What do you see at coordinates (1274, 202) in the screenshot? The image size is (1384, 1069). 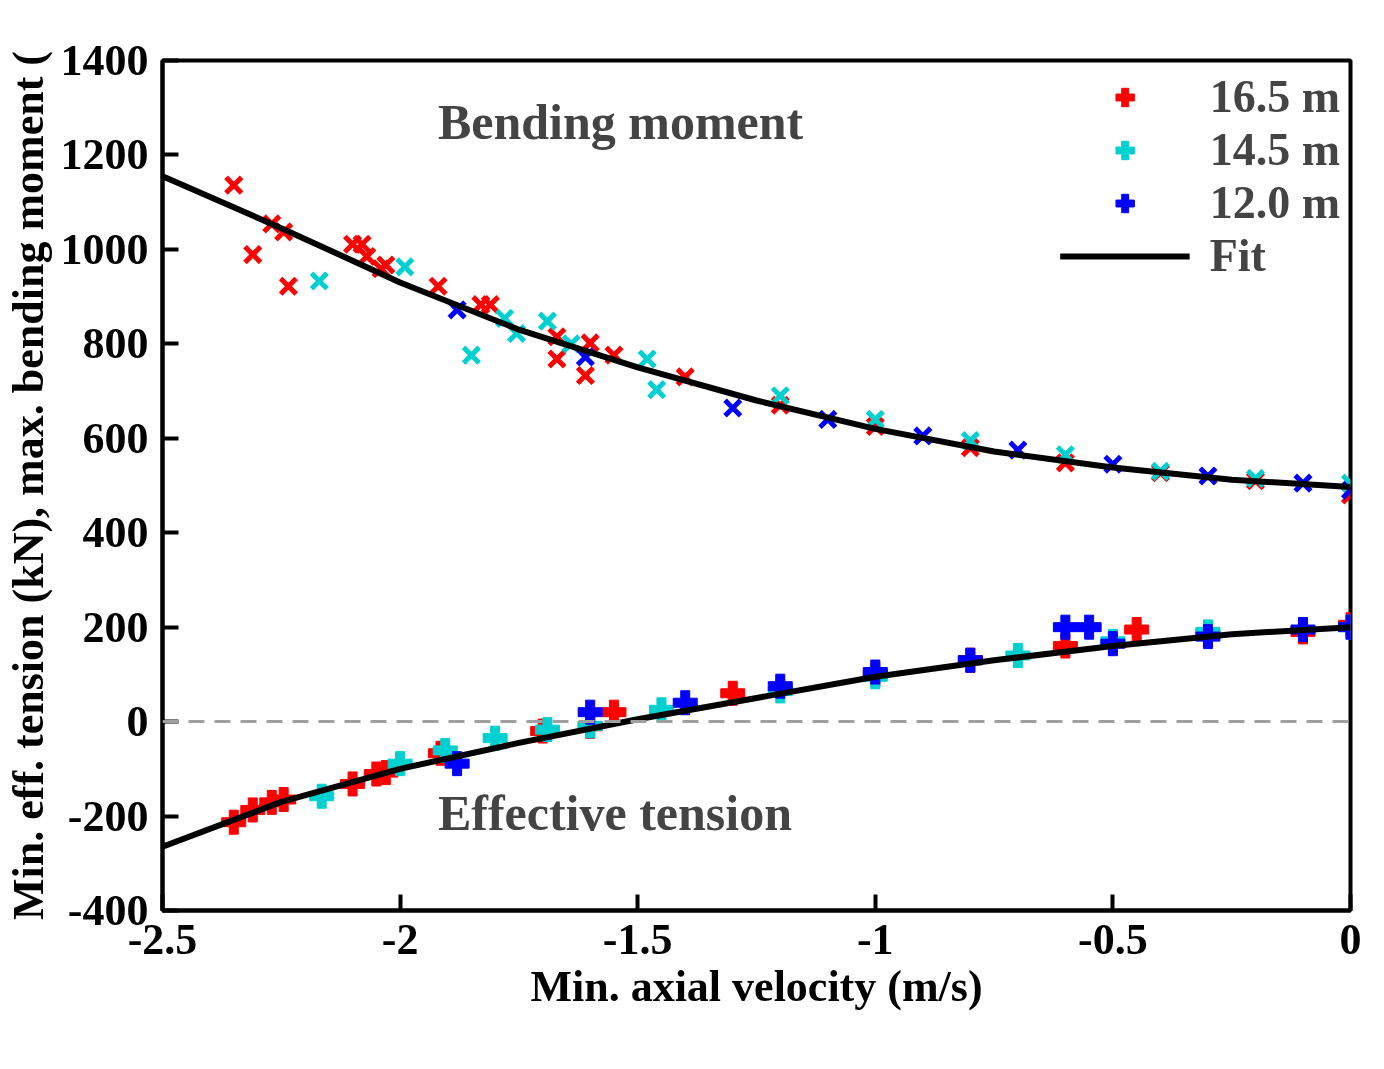 I see `legend-label: 12.0 m` at bounding box center [1274, 202].